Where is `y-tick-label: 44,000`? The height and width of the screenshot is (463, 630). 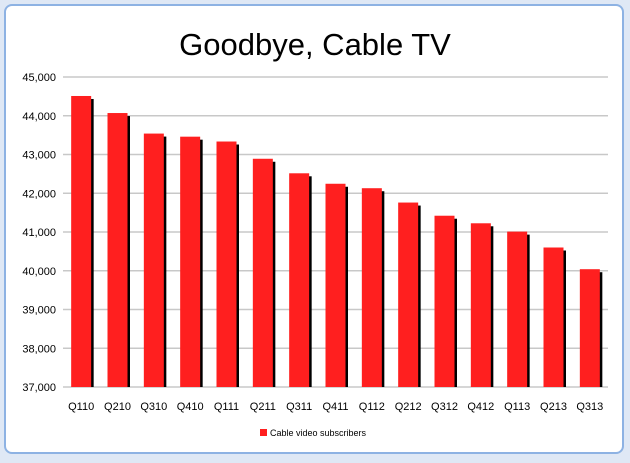
y-tick-label: 44,000 is located at coordinates (39, 117).